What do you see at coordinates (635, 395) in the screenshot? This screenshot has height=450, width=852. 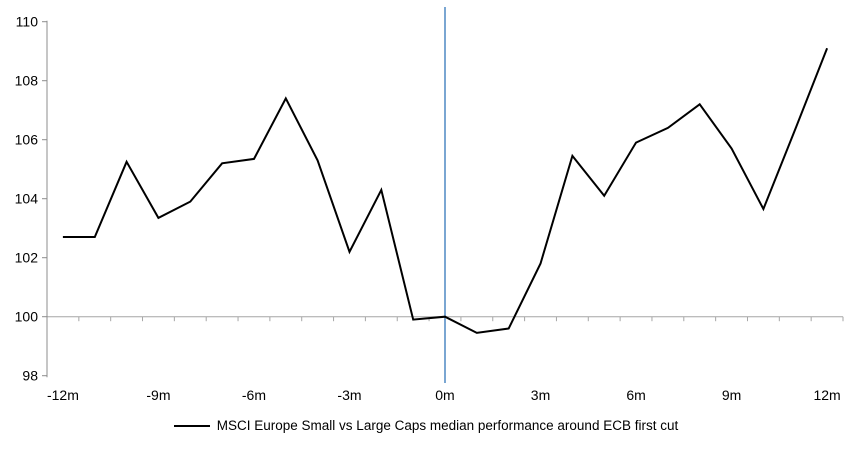 I see `x-axis-tick-label: 6m` at bounding box center [635, 395].